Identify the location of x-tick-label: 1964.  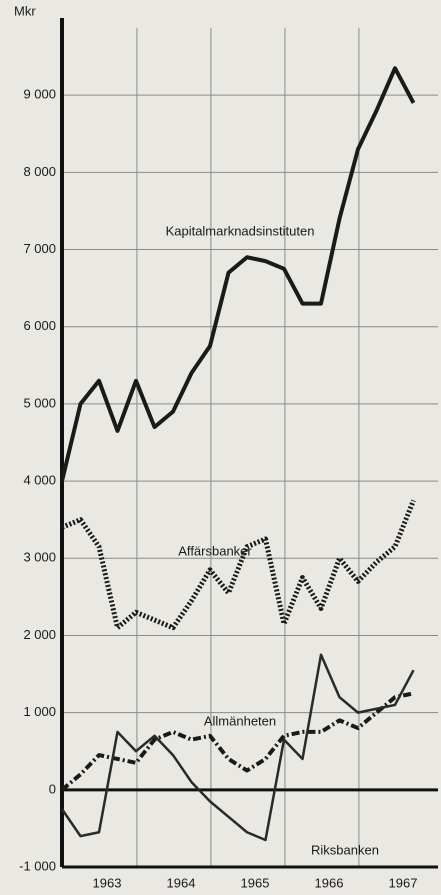
(181, 882).